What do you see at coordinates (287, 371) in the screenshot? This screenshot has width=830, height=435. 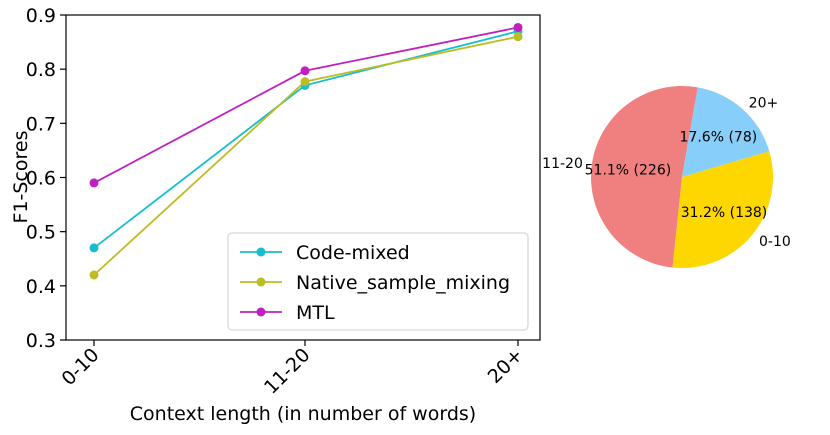 I see `x-tick-label: 11-20` at bounding box center [287, 371].